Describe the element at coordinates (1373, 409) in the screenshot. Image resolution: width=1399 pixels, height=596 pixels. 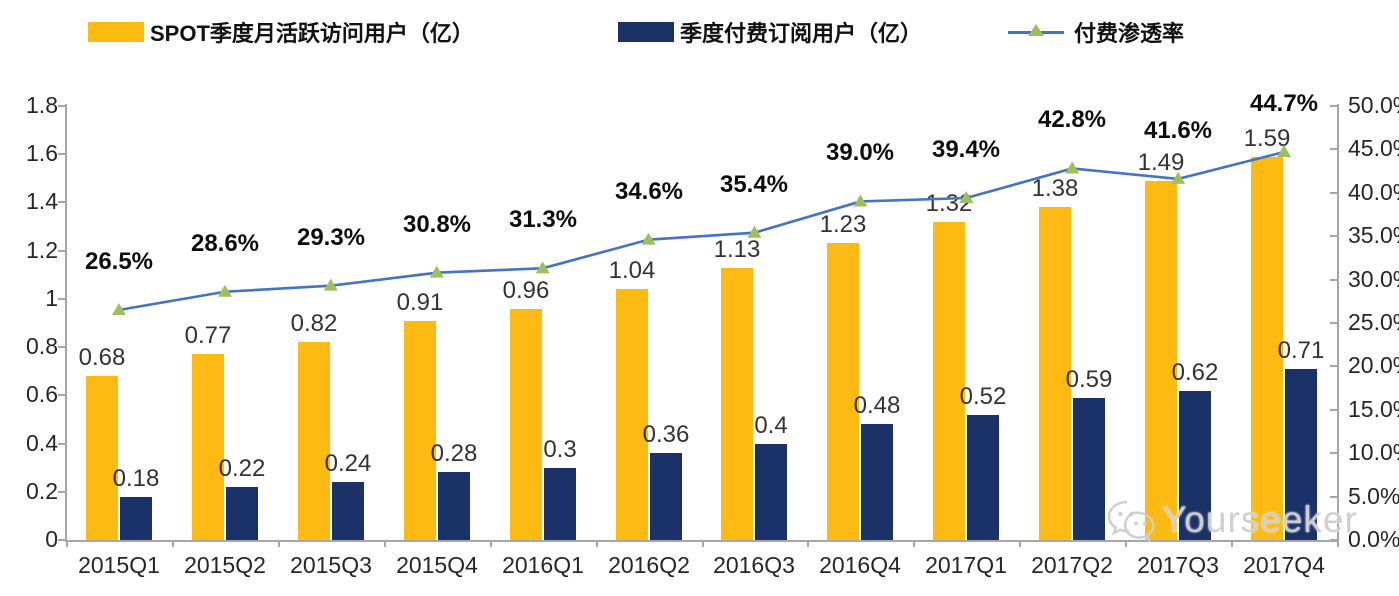
I see `right-axis-tick-label: 15.0%` at that location.